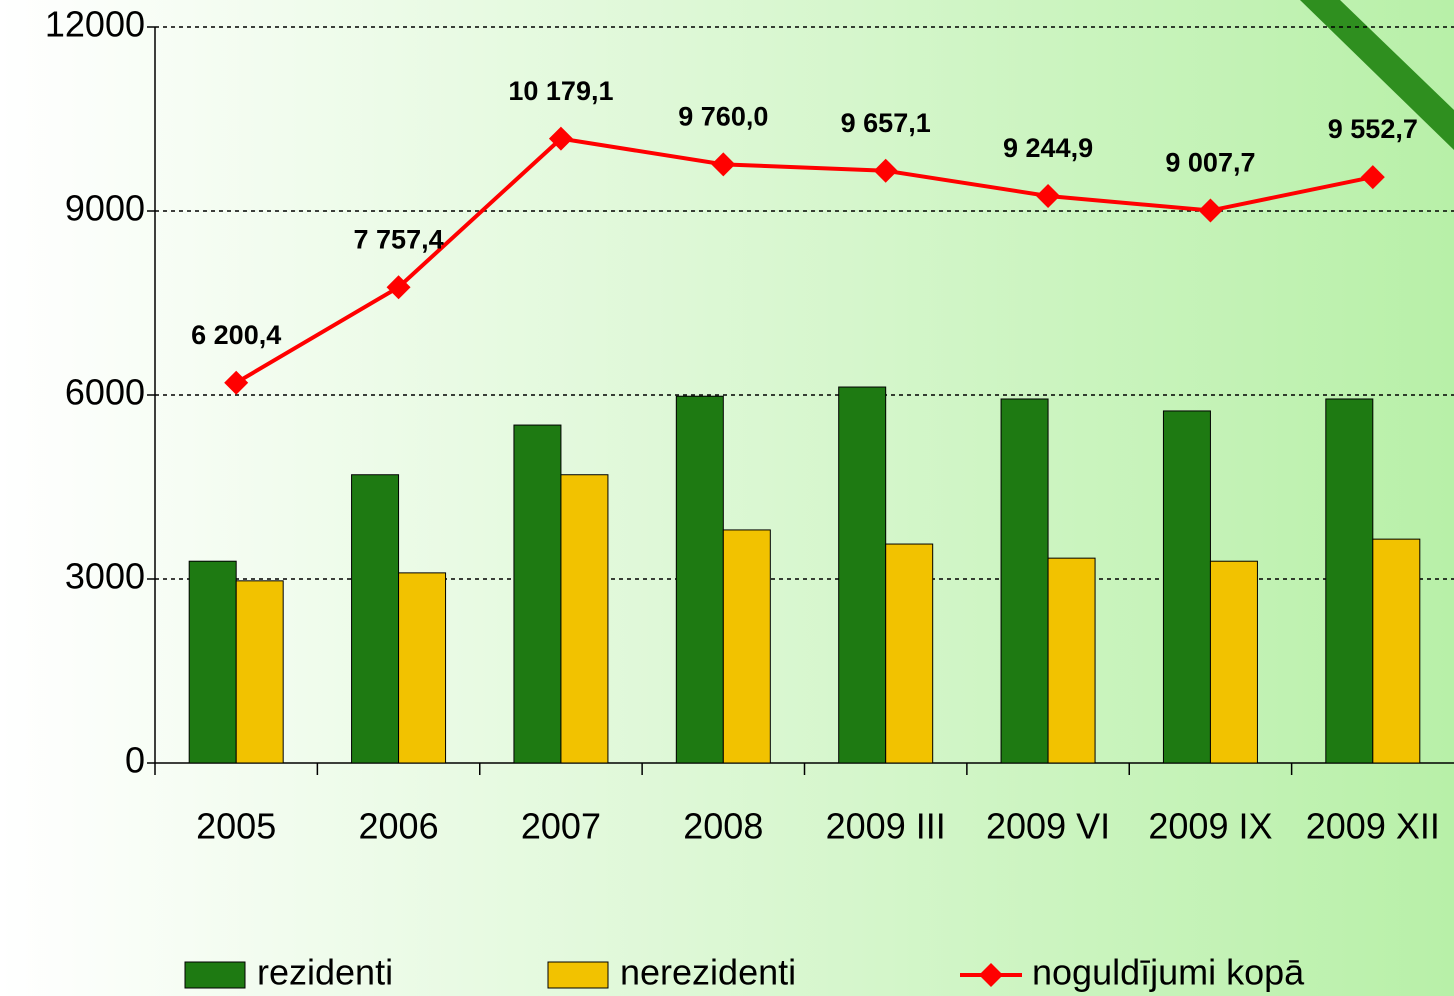 The height and width of the screenshot is (996, 1454). Describe the element at coordinates (236, 335) in the screenshot. I see `data-label: 6 200,4` at that location.